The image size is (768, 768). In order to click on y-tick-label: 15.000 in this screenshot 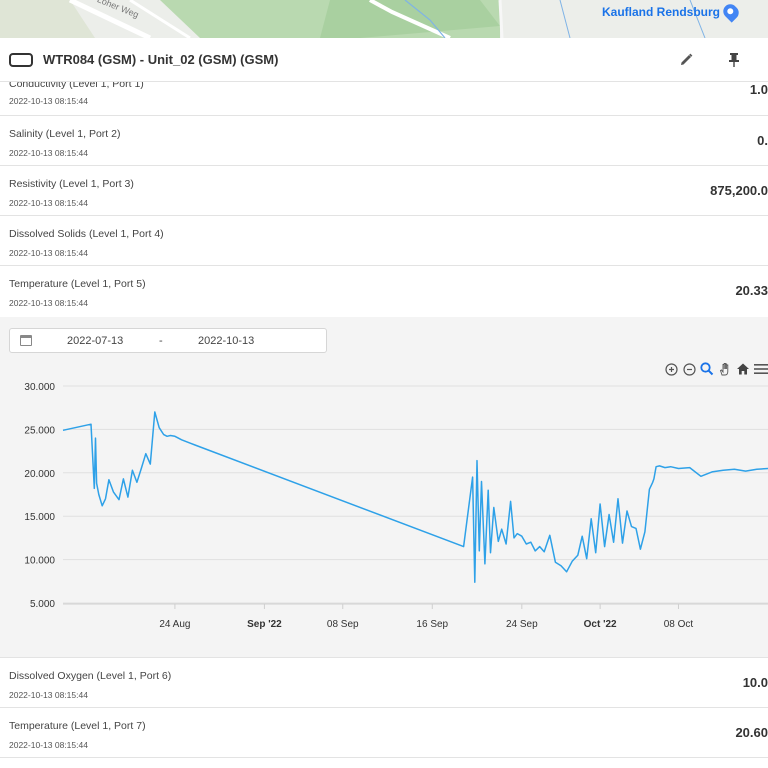, I will do `click(39, 517)`.